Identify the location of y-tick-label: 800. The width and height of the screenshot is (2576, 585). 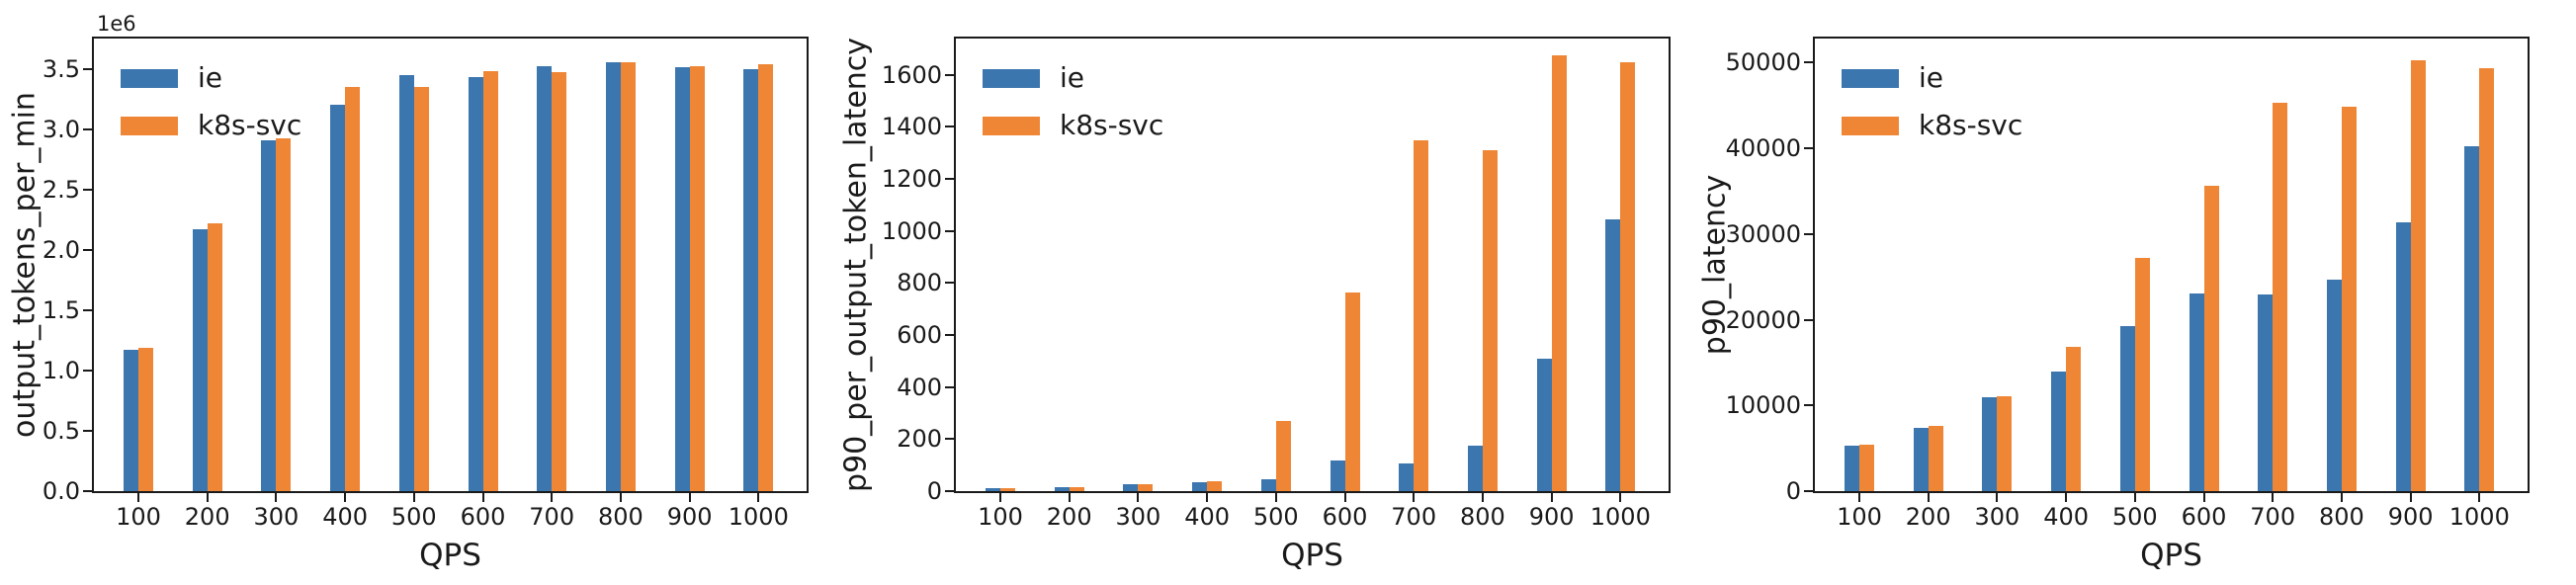
(919, 283).